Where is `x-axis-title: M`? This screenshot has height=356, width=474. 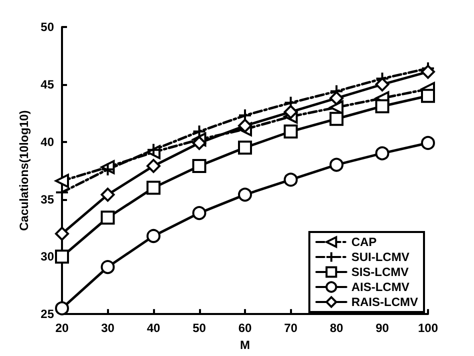
x-axis-title: M is located at coordinates (245, 345).